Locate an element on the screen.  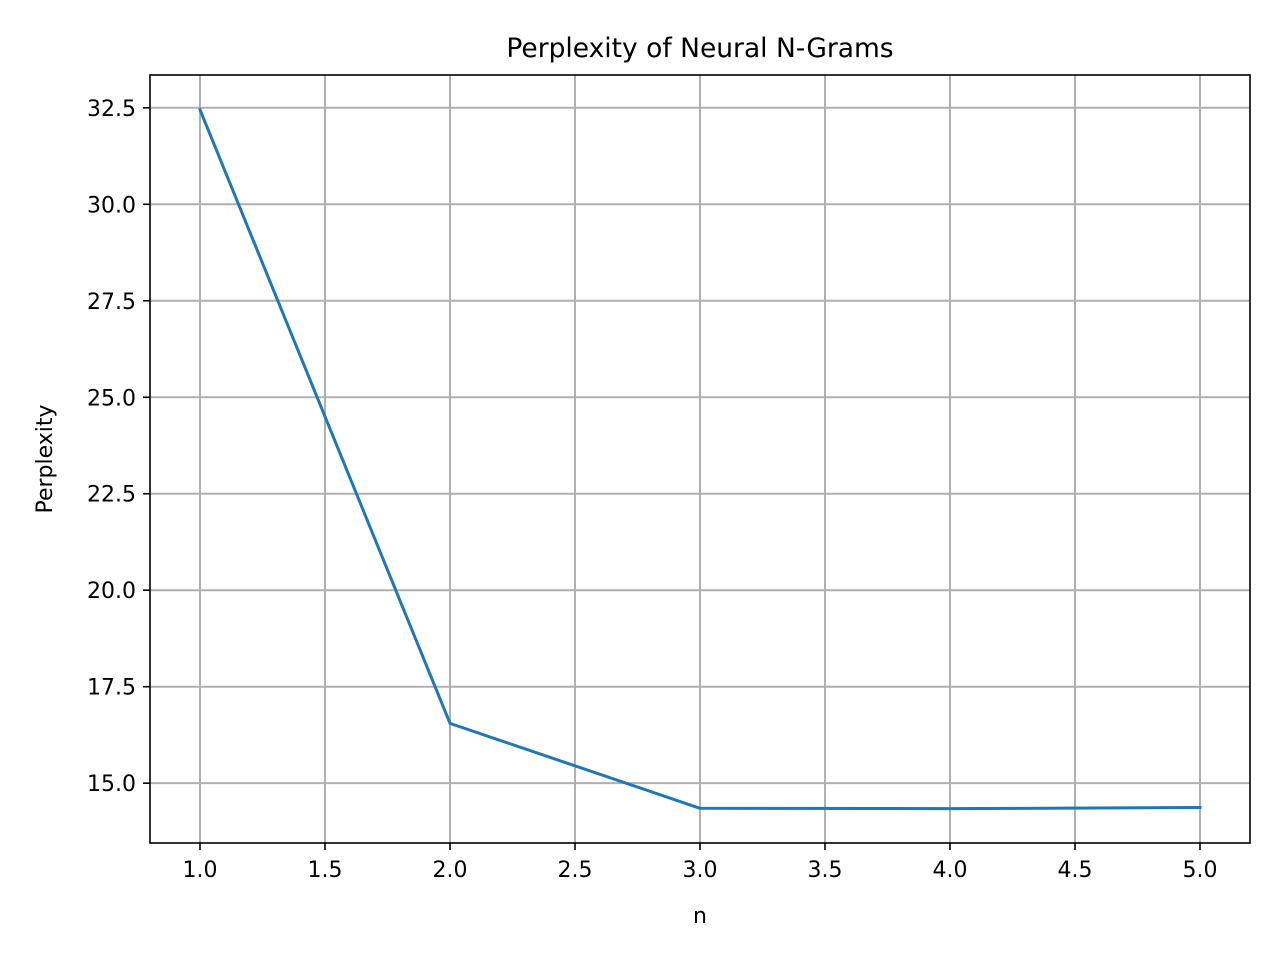
x-tick-label: 4.0 is located at coordinates (950, 870).